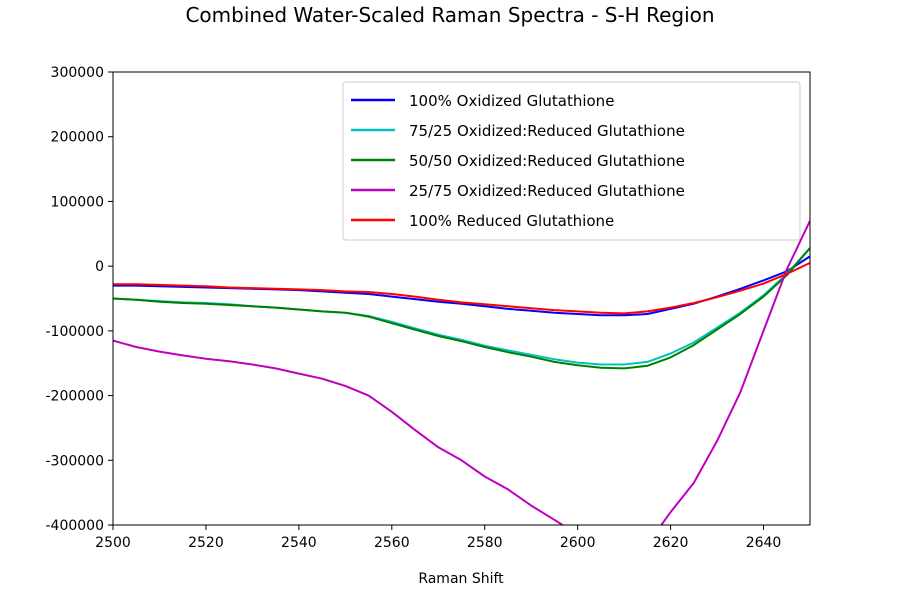  I want to click on x-tick-label: 2500, so click(113, 543).